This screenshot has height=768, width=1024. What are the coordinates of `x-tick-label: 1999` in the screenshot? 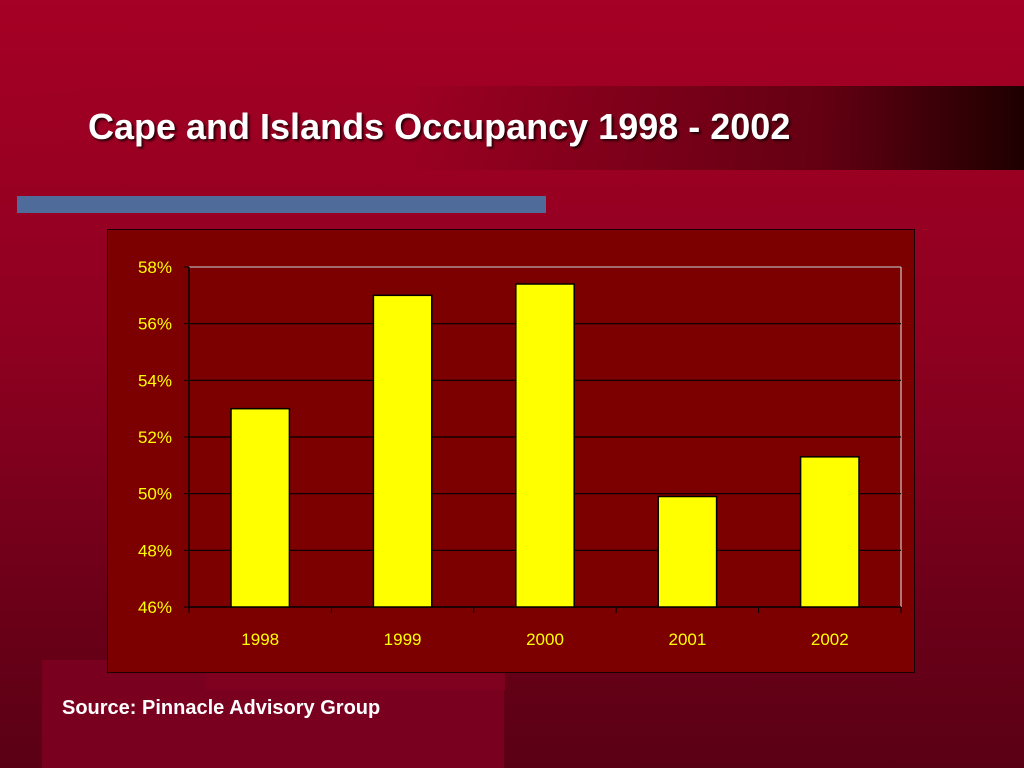 It's located at (403, 639).